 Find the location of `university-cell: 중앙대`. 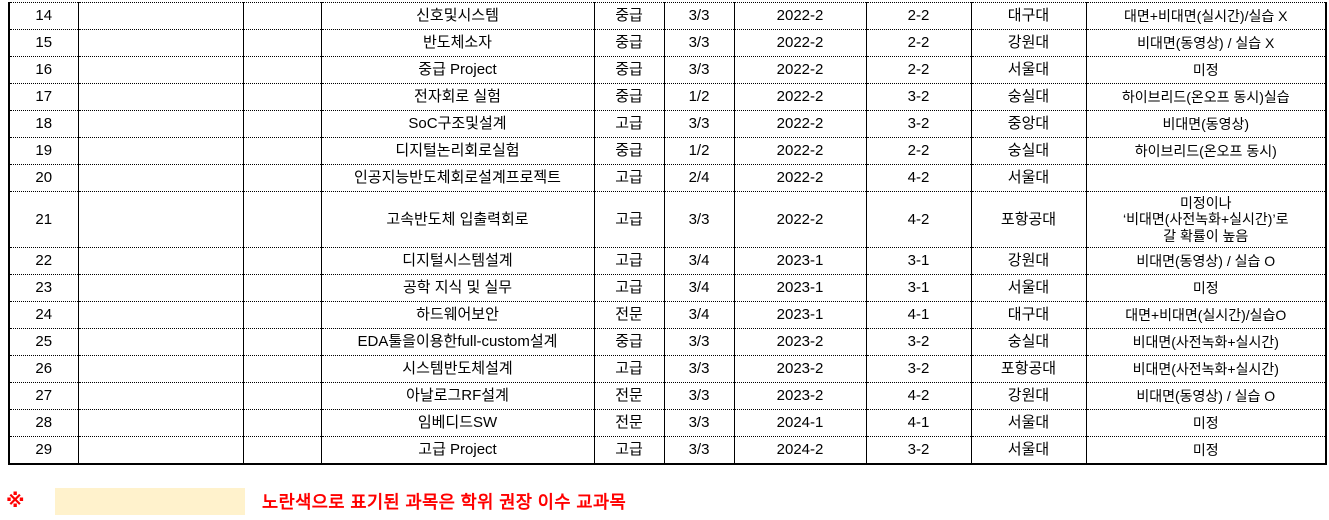

university-cell: 중앙대 is located at coordinates (1028, 124).